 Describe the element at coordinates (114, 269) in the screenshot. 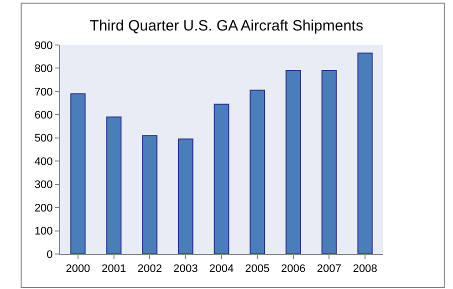

I see `x-tick-label: 2001` at that location.